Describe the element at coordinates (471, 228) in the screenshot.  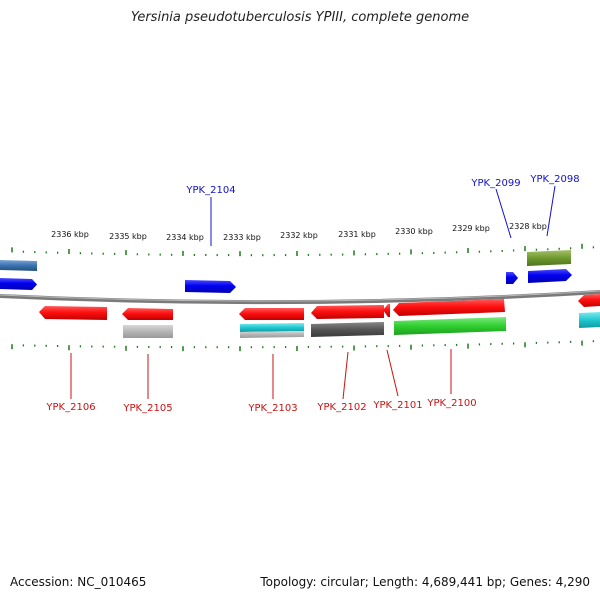
I see `scale-label: 2329 kbp` at that location.